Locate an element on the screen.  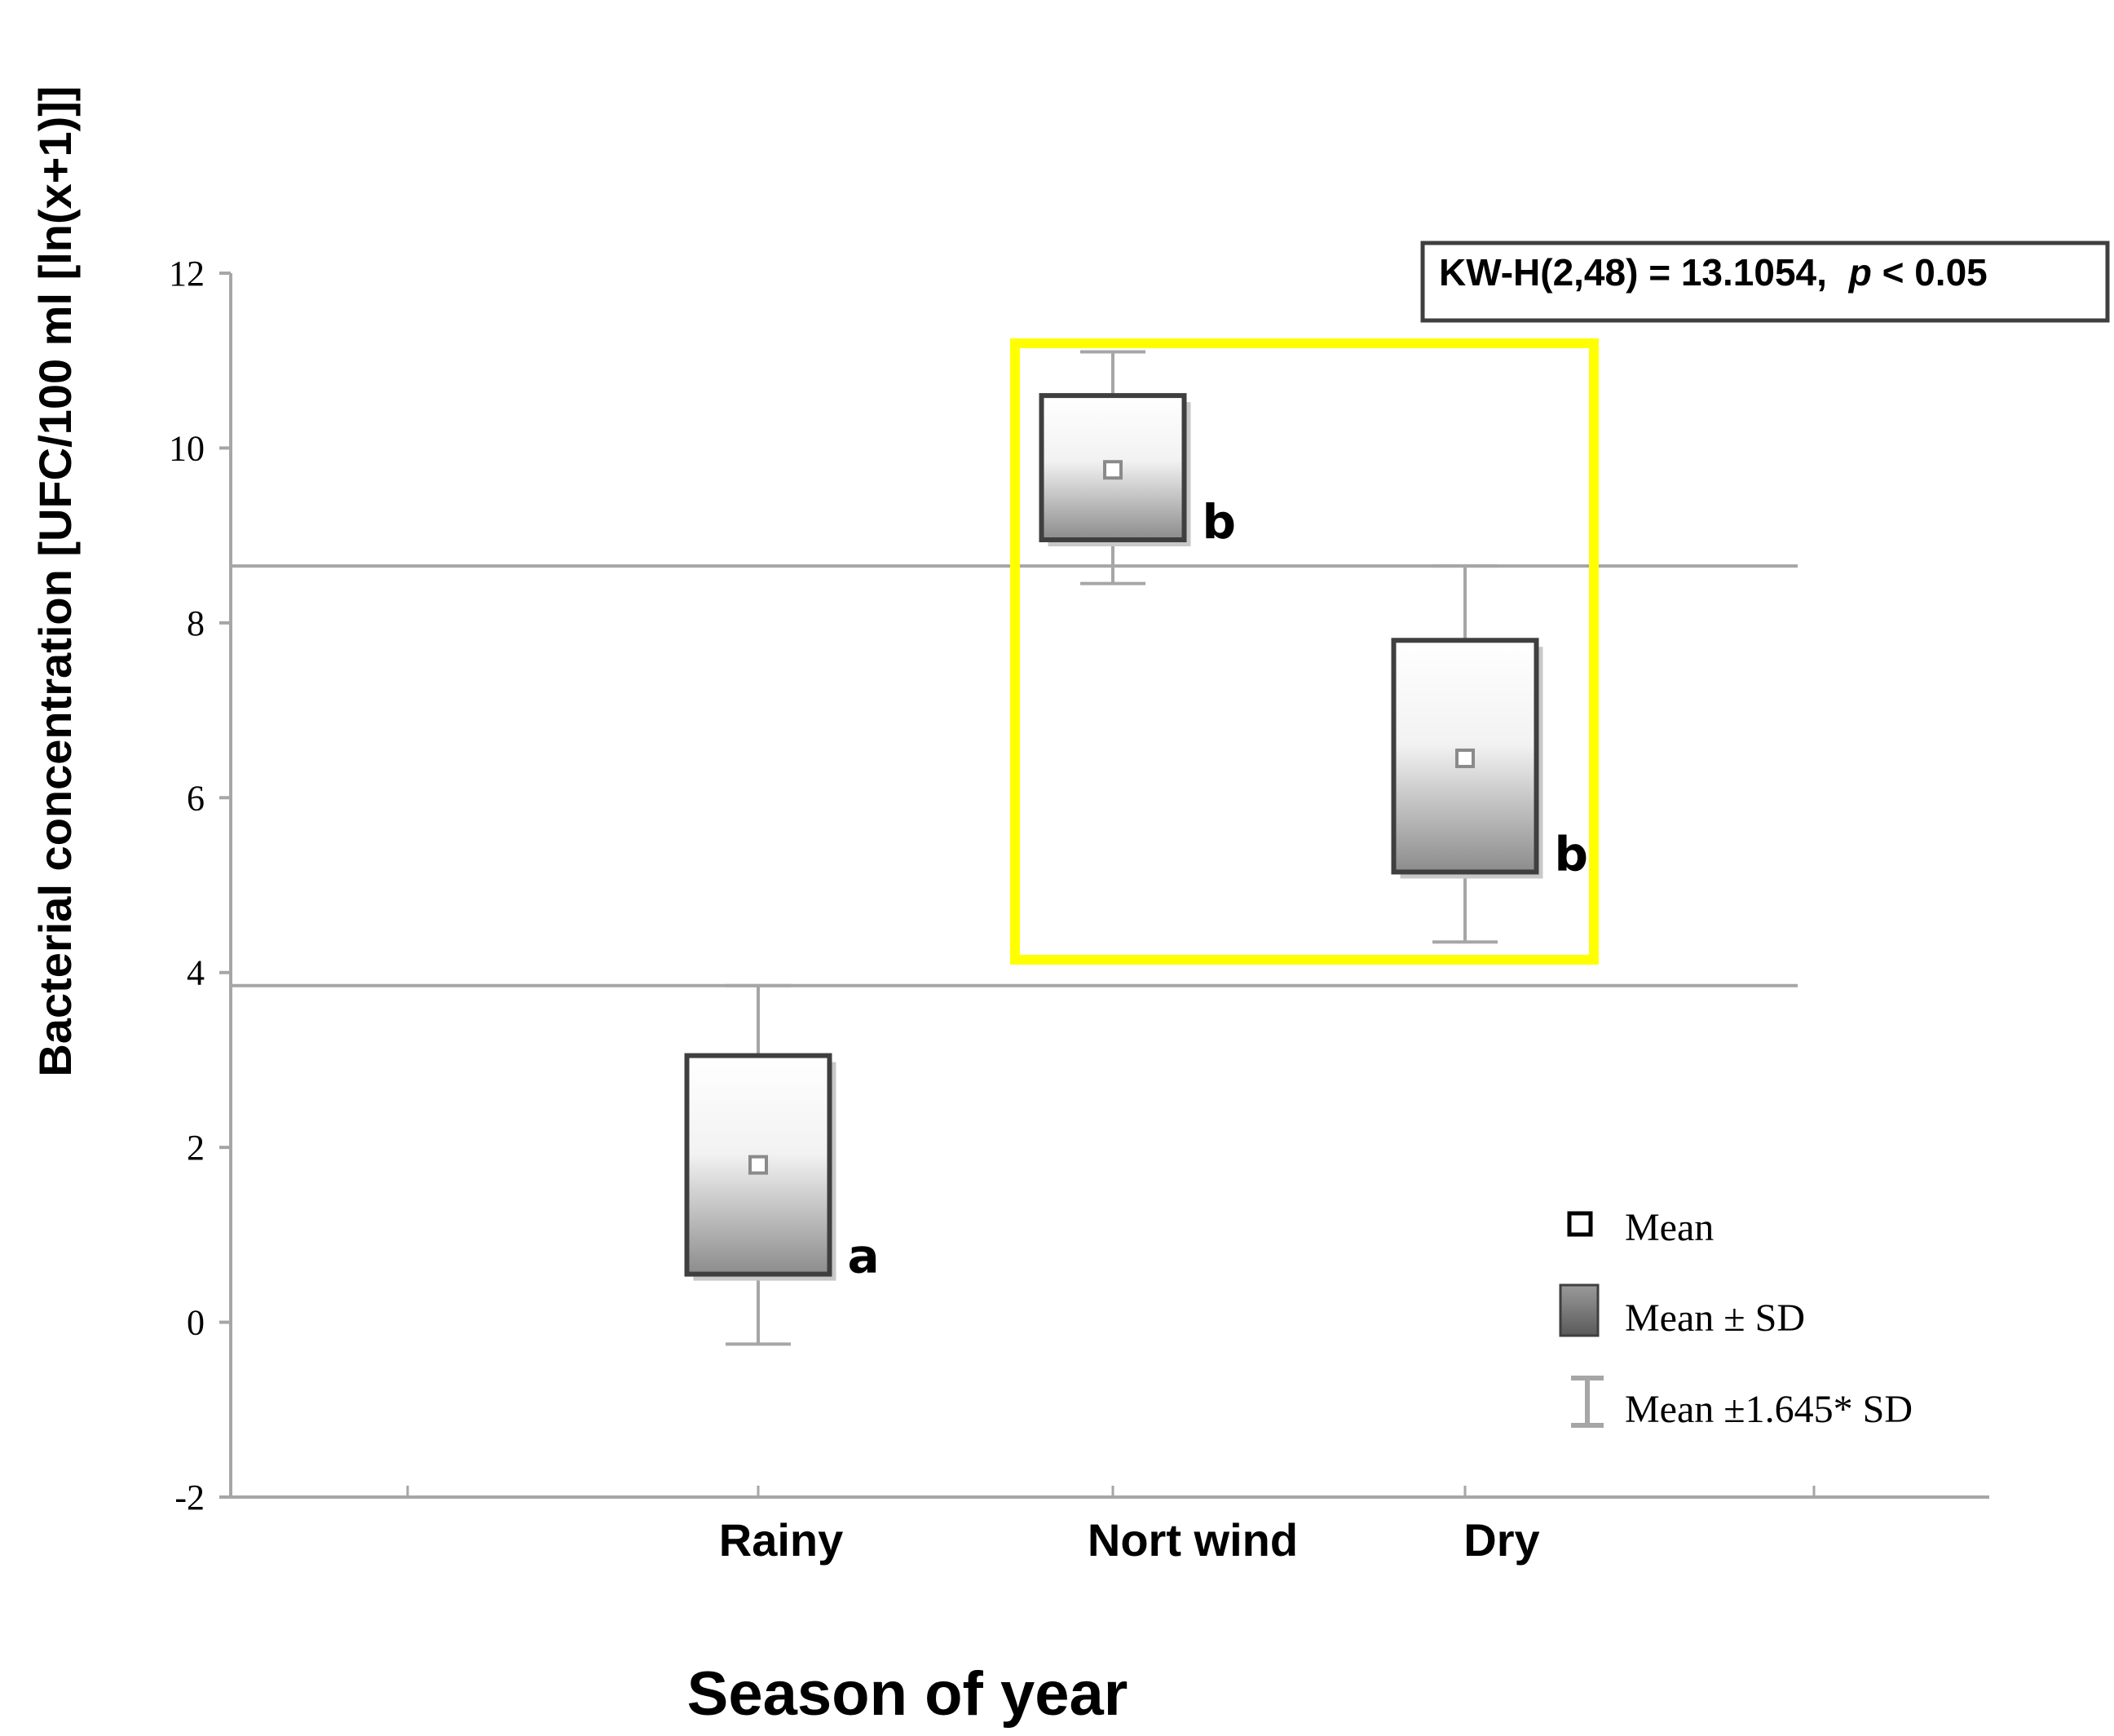
box-group-dry: b is located at coordinates (1490, 754).